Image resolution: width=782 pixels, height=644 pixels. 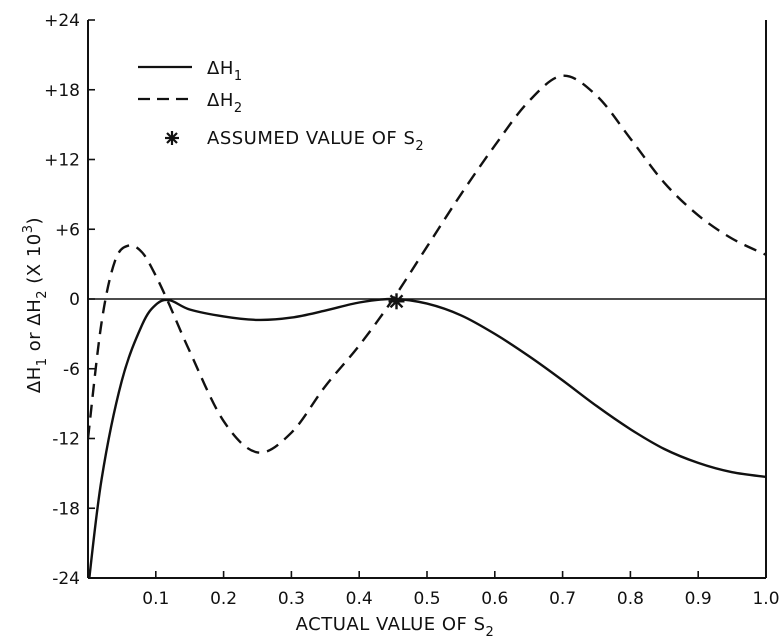 I want to click on y-tick-label: -24, so click(x=66, y=579).